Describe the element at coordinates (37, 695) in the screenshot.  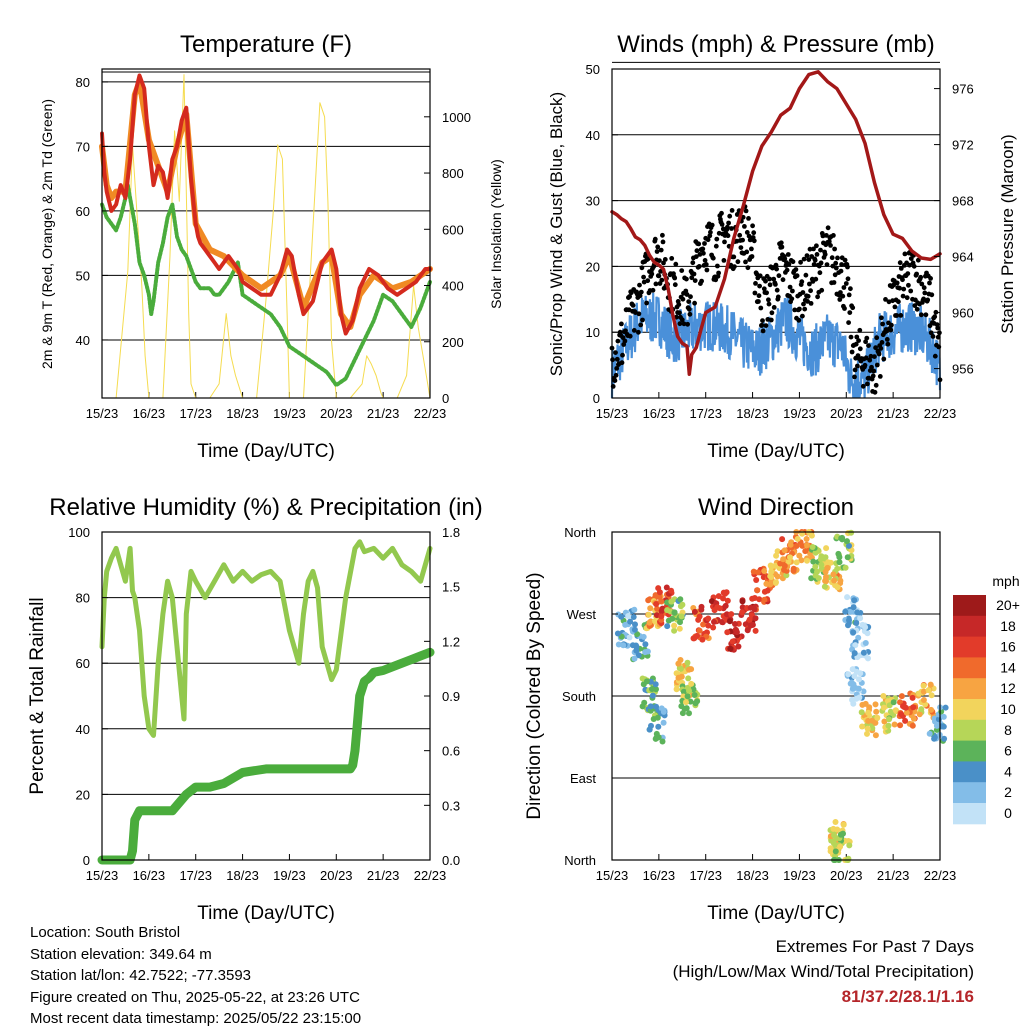
I see `y-axis-label: Percent & Total Rainfall` at that location.